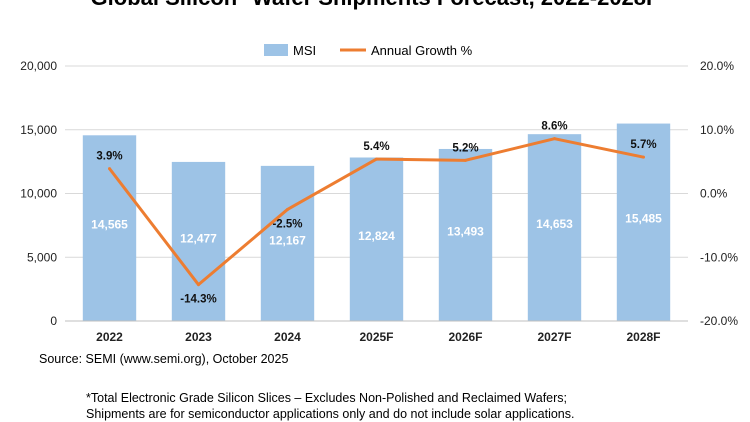 Image resolution: width=750 pixels, height=422 pixels. What do you see at coordinates (109, 337) in the screenshot?
I see `x-tick-label: 2022` at bounding box center [109, 337].